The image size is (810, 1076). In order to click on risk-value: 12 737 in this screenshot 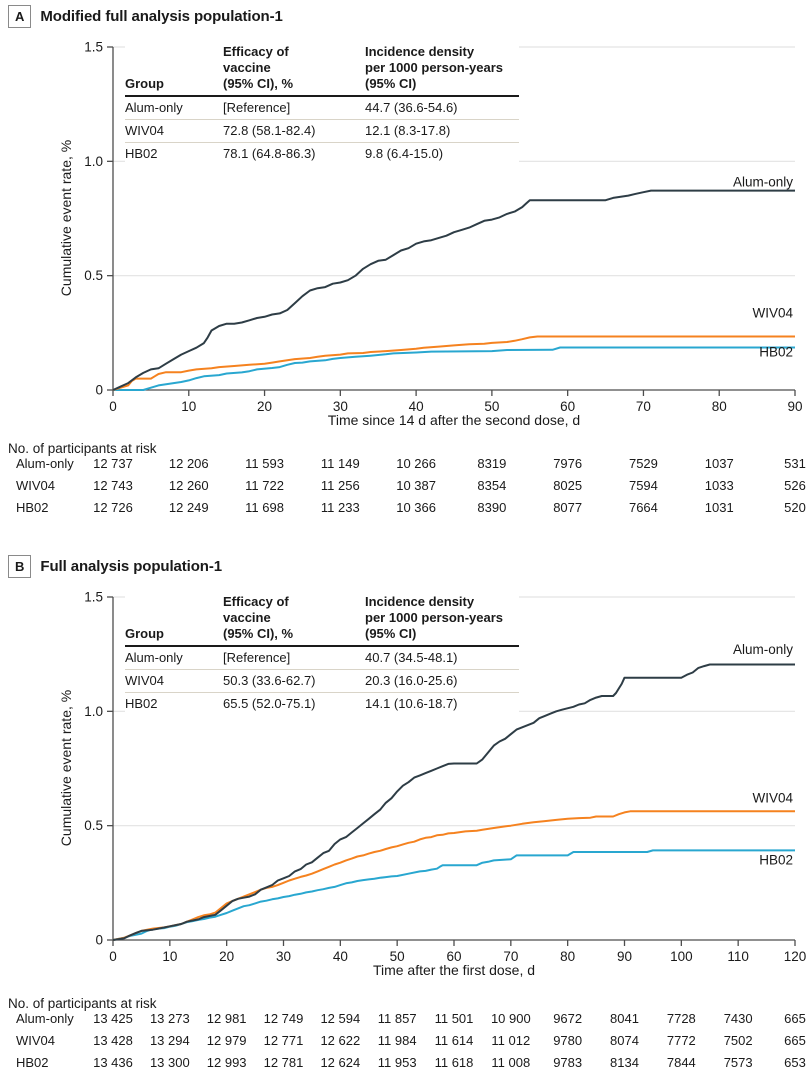, I will do `click(113, 463)`.